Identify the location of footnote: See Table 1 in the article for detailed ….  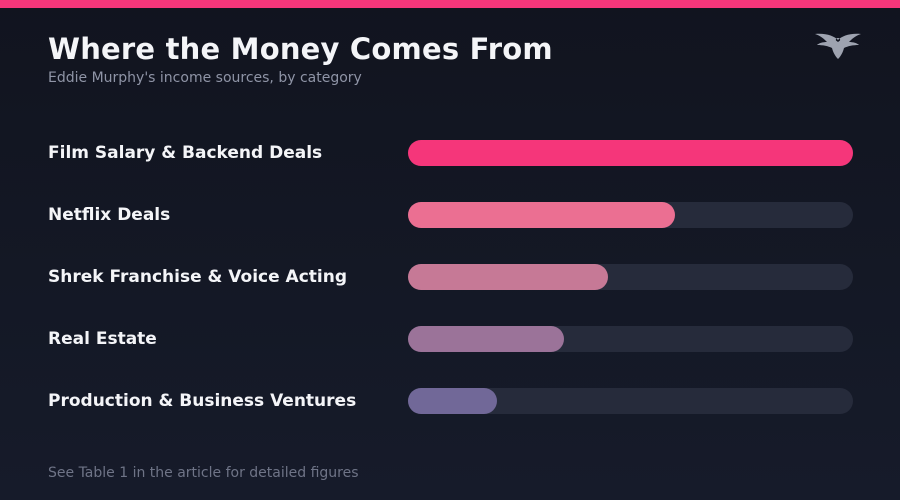
(203, 473).